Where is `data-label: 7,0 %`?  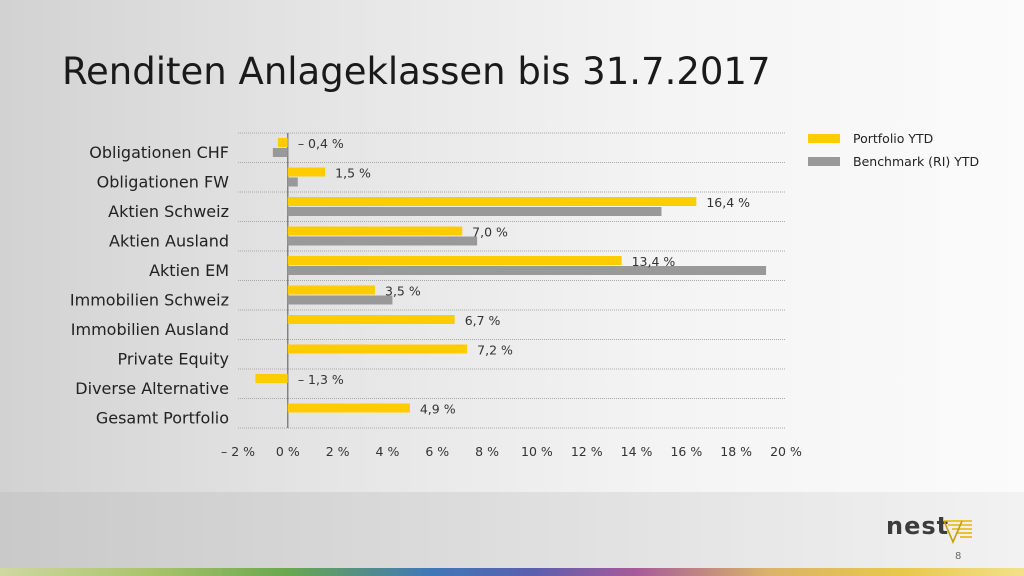 data-label: 7,0 % is located at coordinates (490, 232).